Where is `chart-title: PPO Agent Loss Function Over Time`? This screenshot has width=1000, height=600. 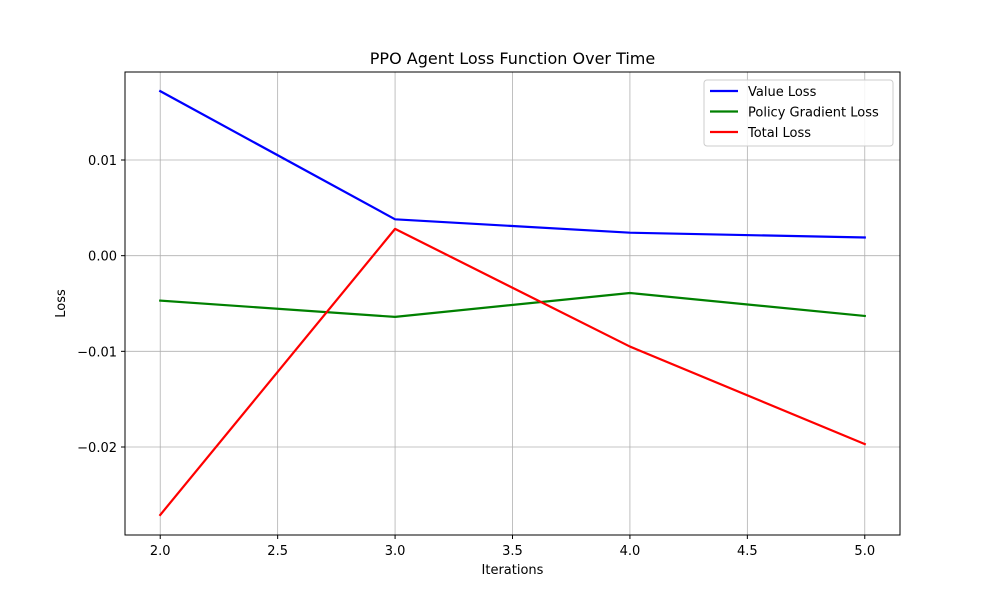
chart-title: PPO Agent Loss Function Over Time is located at coordinates (512, 58).